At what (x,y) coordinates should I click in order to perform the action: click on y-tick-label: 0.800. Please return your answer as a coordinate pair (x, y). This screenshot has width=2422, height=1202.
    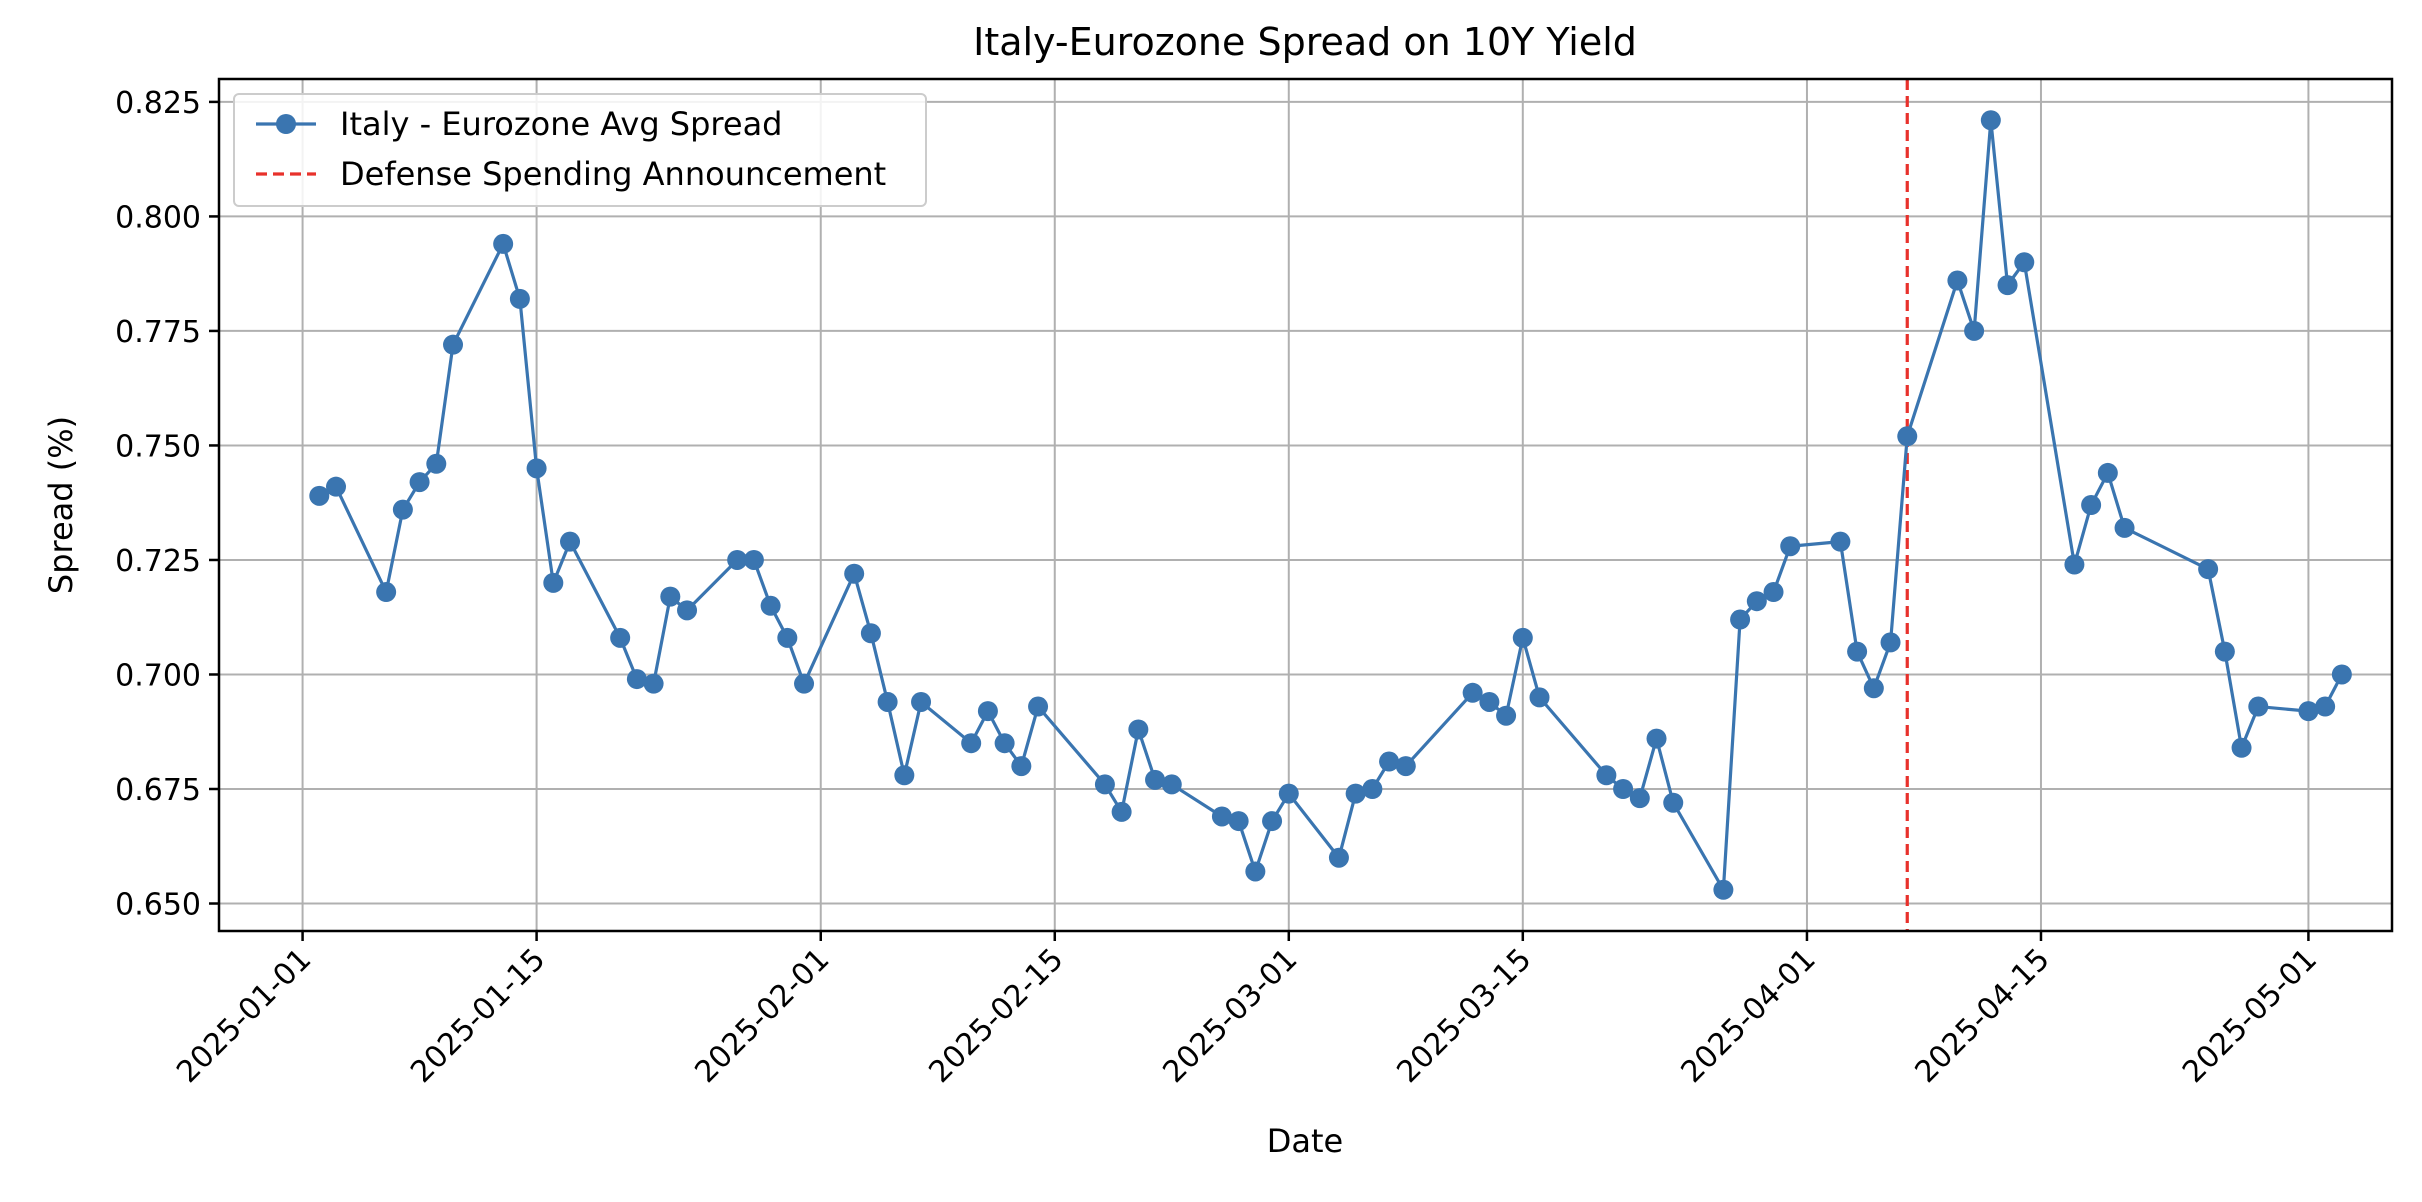
    Looking at the image, I should click on (158, 217).